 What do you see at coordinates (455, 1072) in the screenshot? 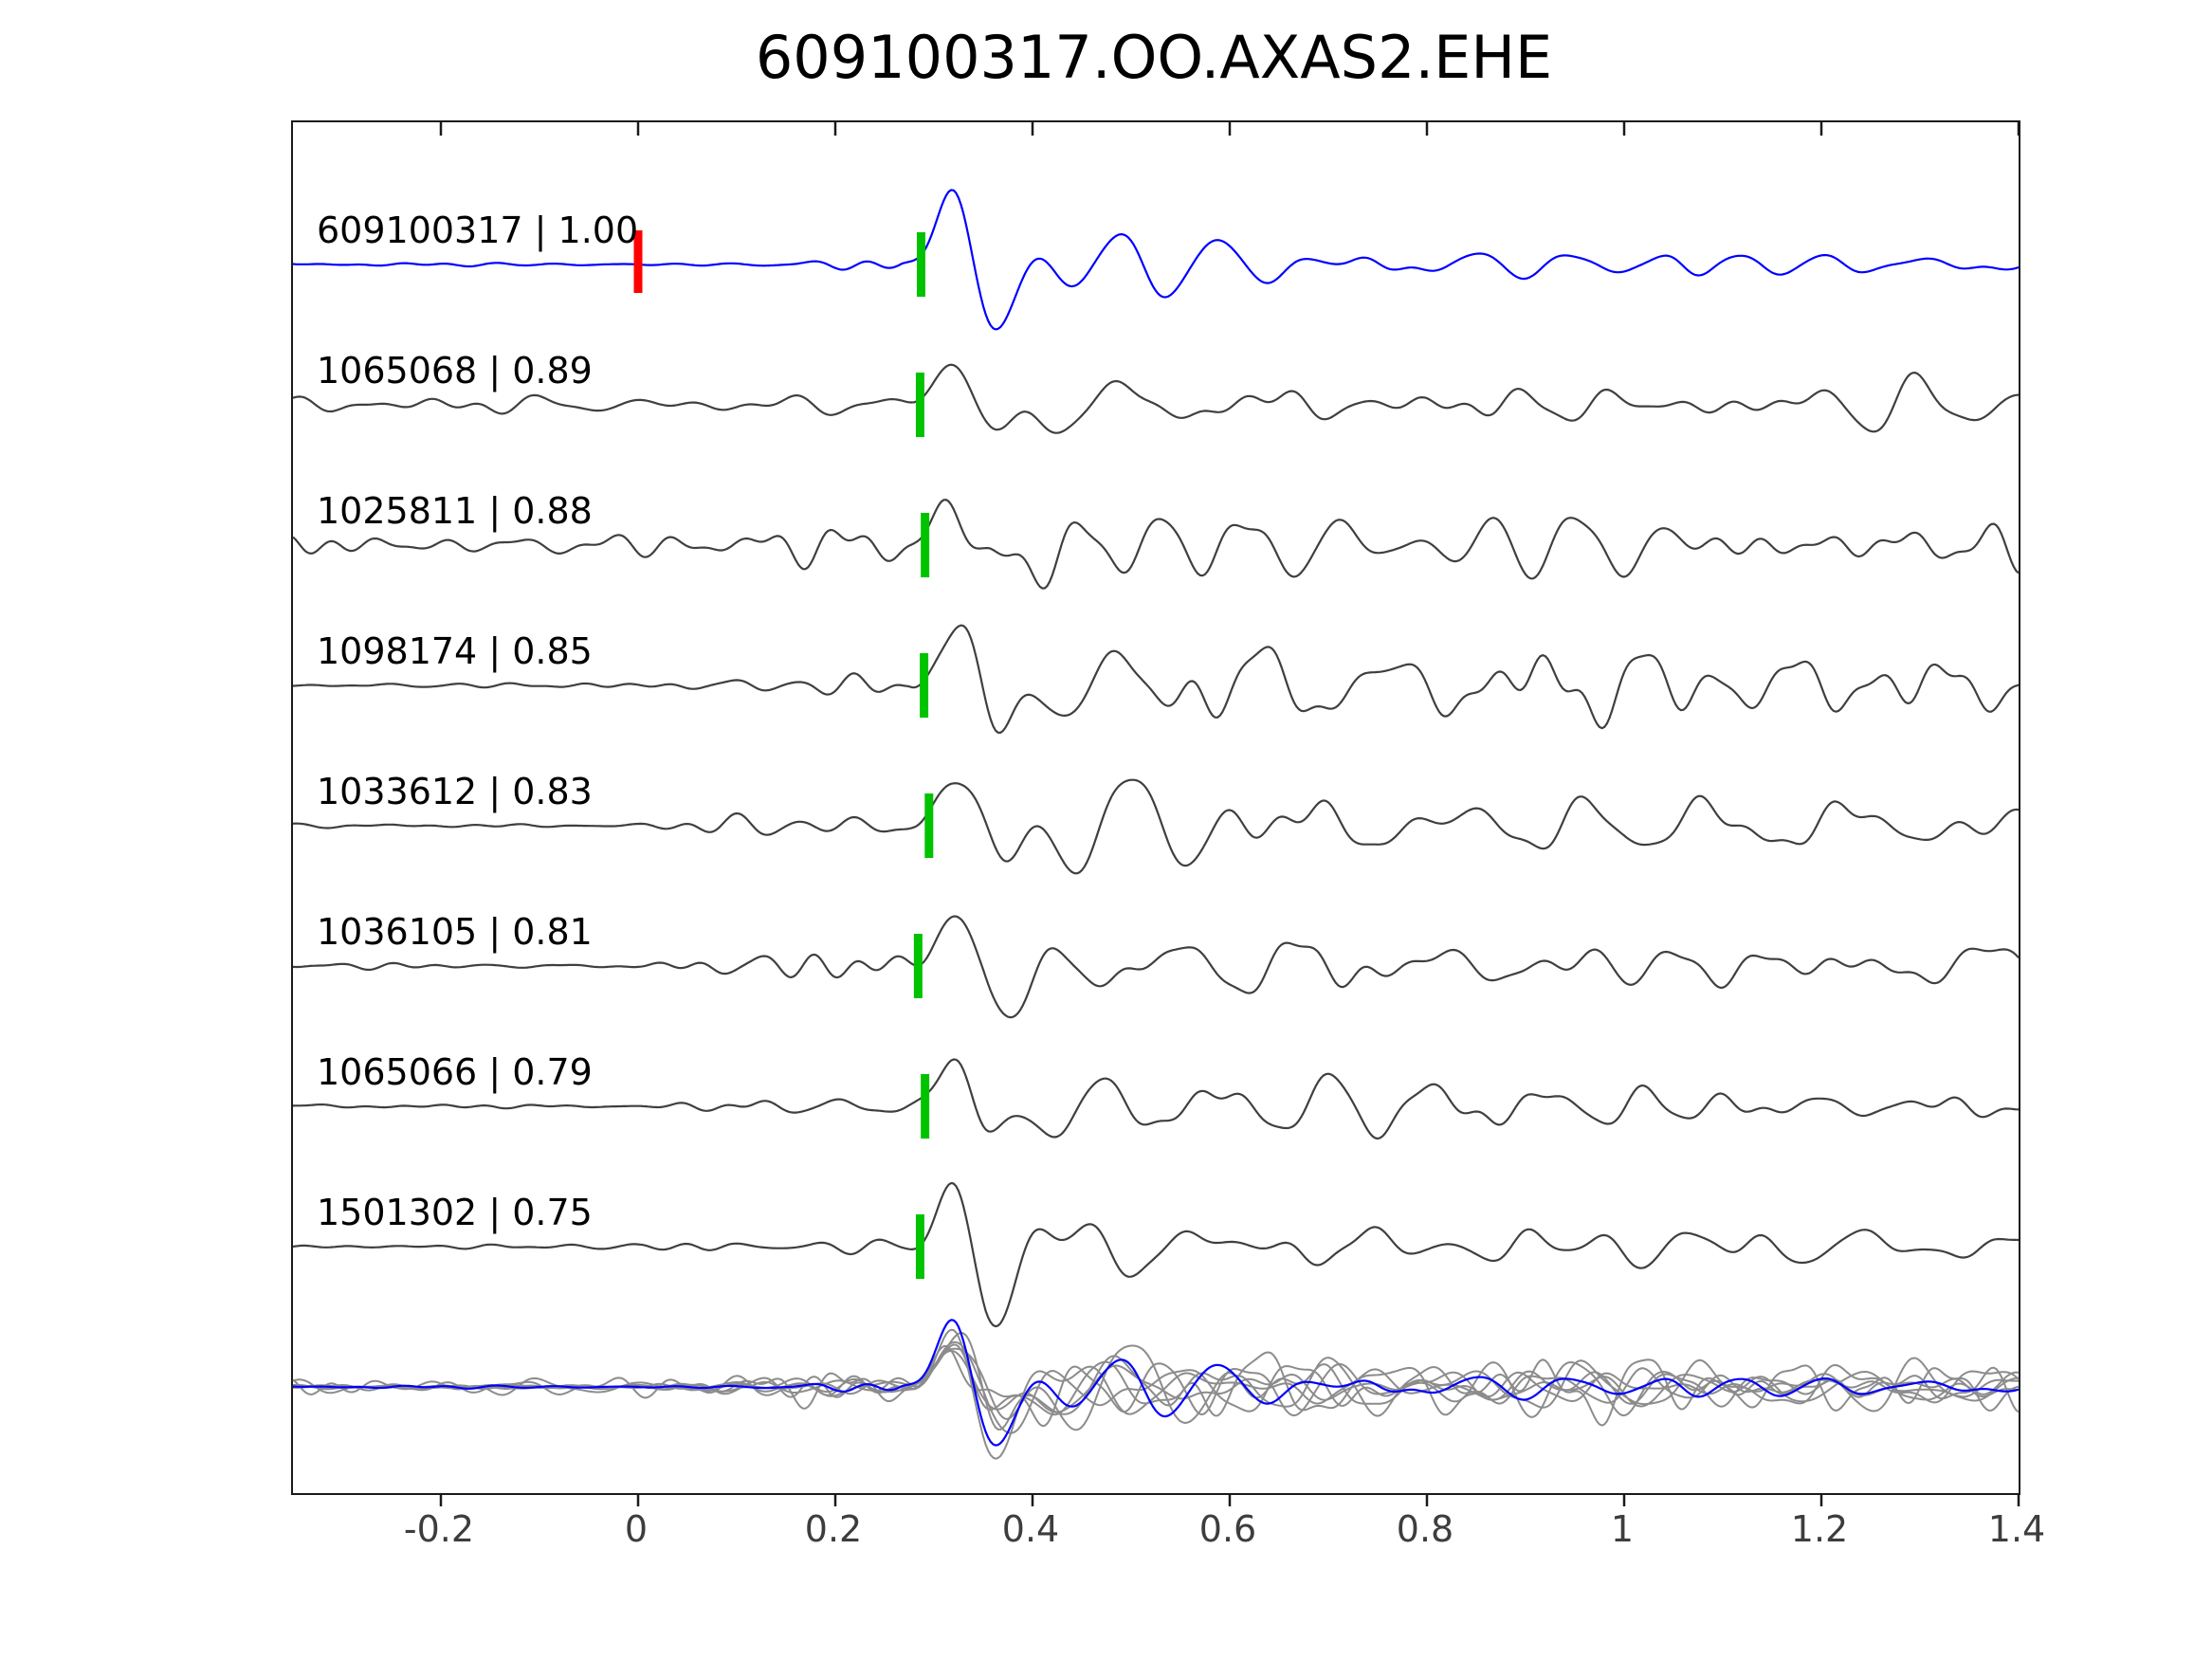
I see `trace-label: 1065066 | 0.79` at bounding box center [455, 1072].